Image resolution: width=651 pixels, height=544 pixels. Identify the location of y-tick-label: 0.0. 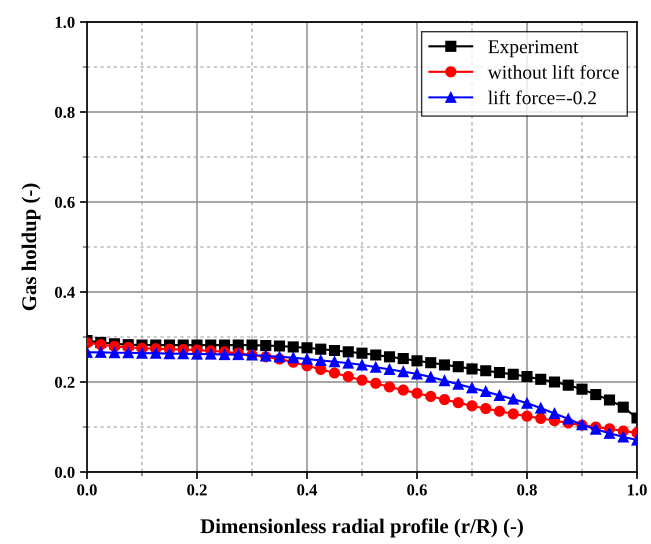
(64, 472).